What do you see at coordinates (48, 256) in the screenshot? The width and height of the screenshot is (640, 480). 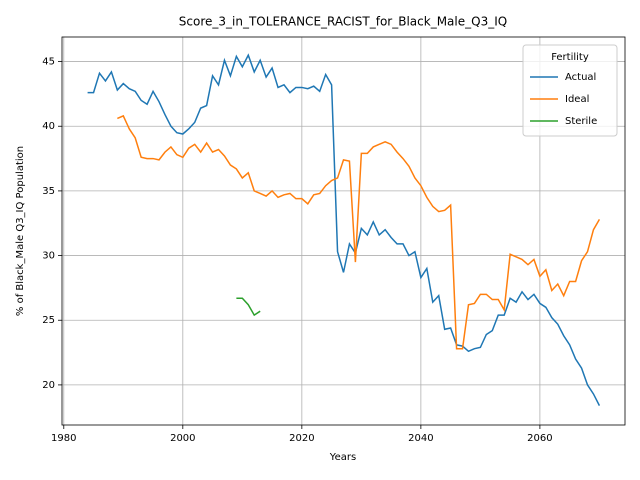 I see `y-tick-label: 30` at bounding box center [48, 256].